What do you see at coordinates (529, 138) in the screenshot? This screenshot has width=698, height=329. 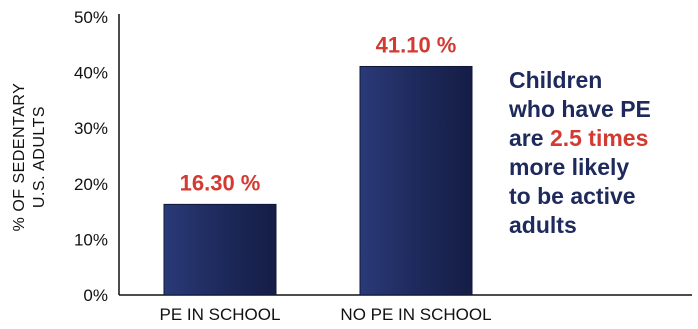 I see `annotation-line-3-pre: are` at bounding box center [529, 138].